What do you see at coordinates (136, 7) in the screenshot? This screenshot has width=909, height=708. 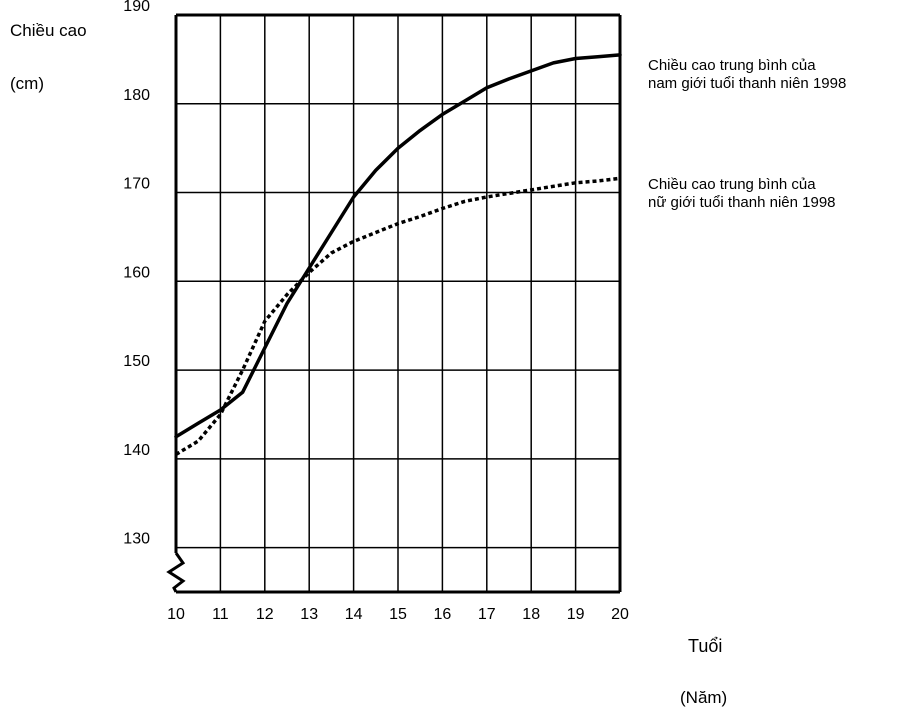 I see `y-tick-label: 190` at bounding box center [136, 7].